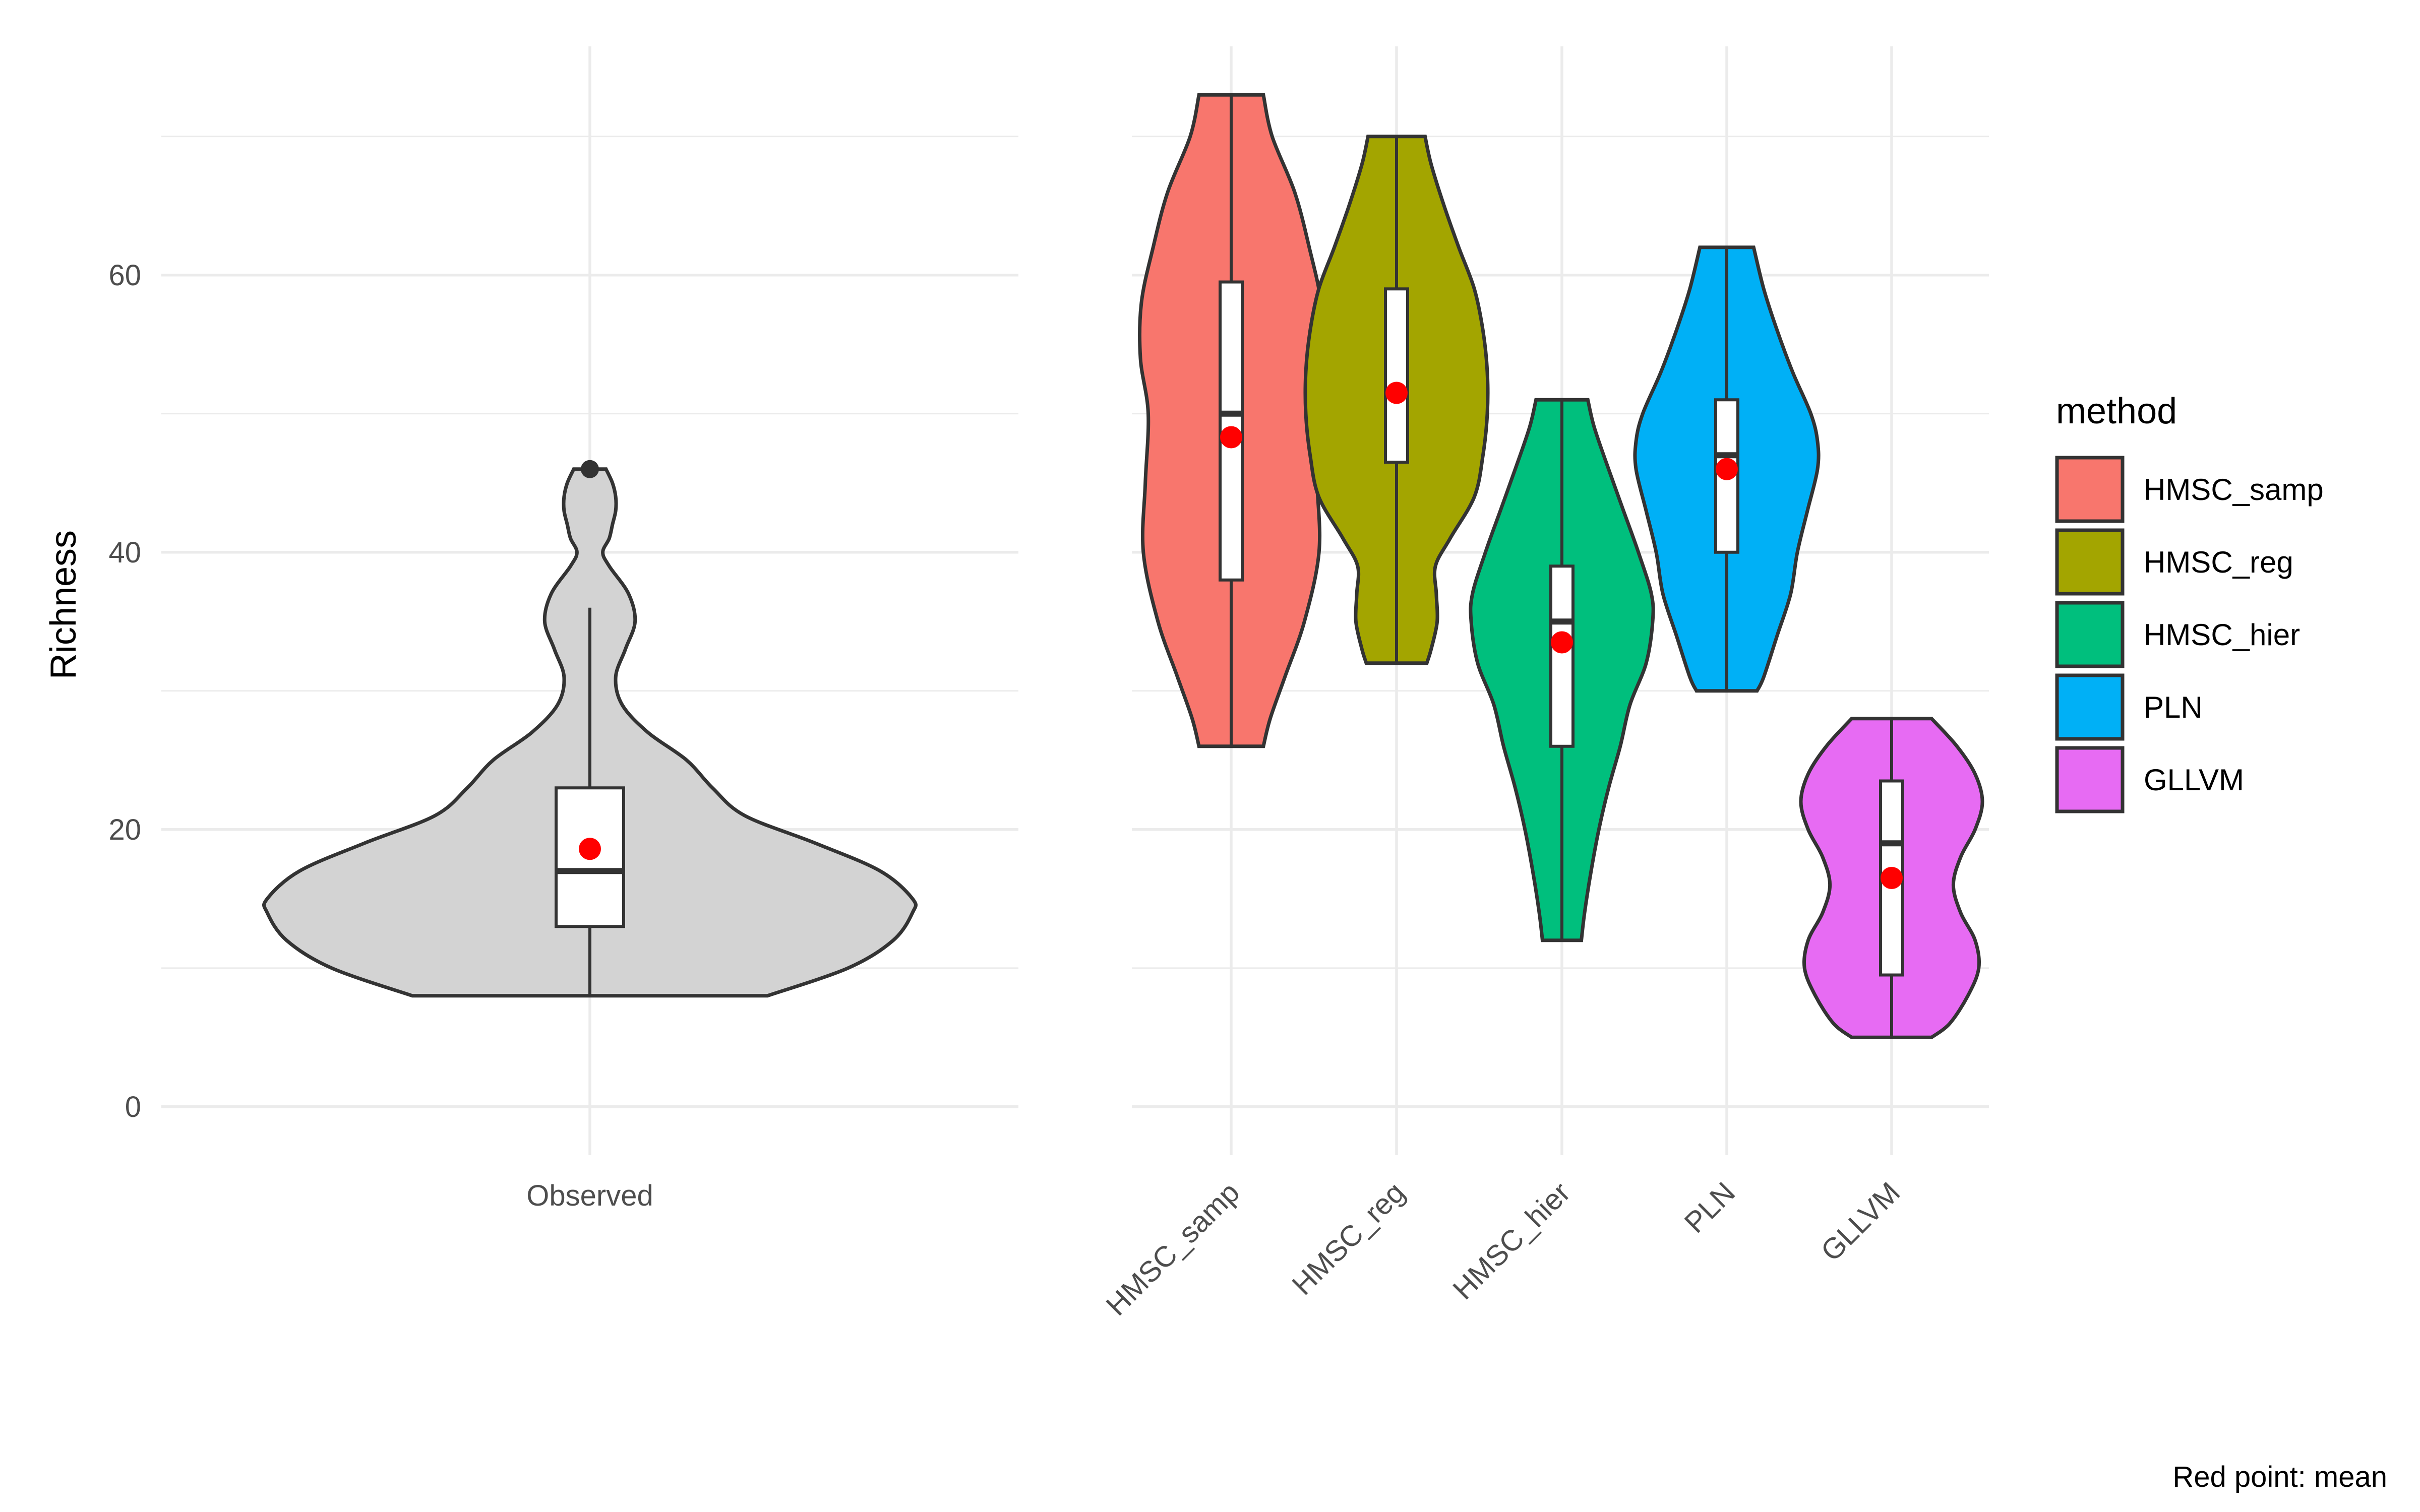  Describe the element at coordinates (2194, 780) in the screenshot. I see `legend-label: GLLVM` at that location.